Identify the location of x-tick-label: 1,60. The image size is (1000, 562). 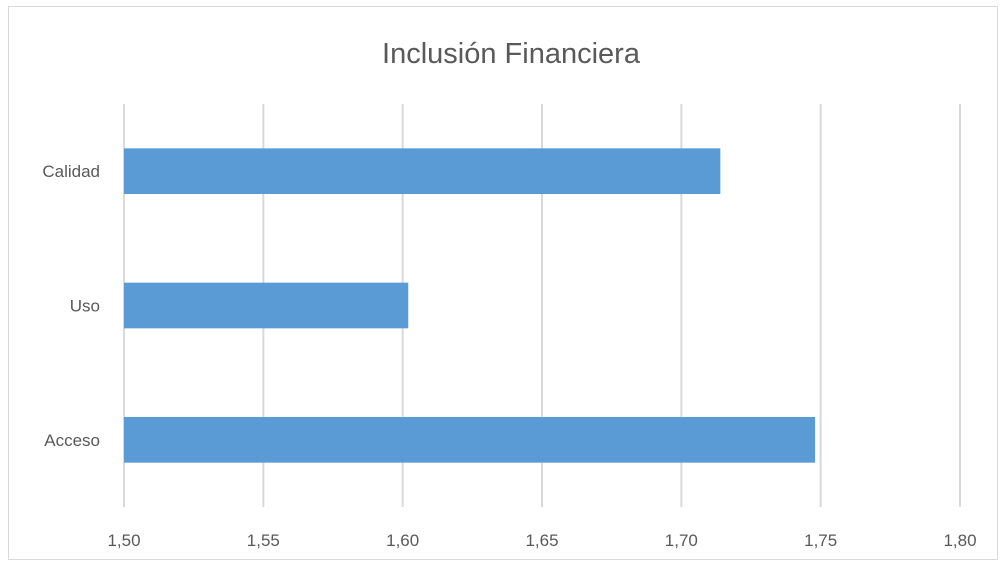
(402, 540).